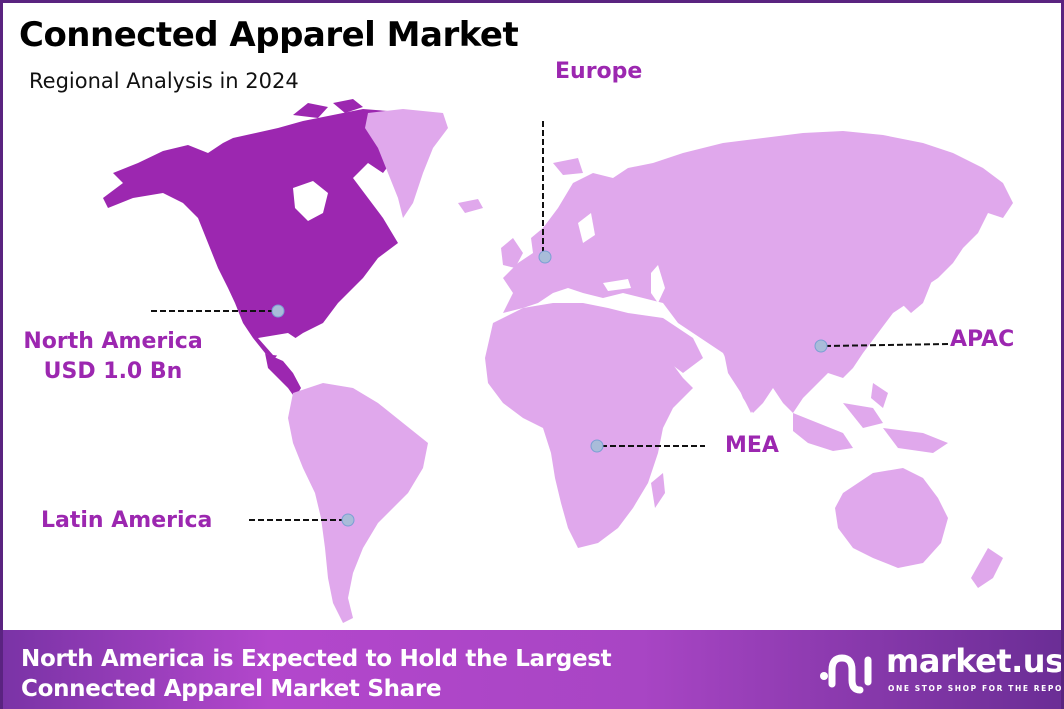  What do you see at coordinates (846, 674) in the screenshot?
I see `market-us-logo-icon` at bounding box center [846, 674].